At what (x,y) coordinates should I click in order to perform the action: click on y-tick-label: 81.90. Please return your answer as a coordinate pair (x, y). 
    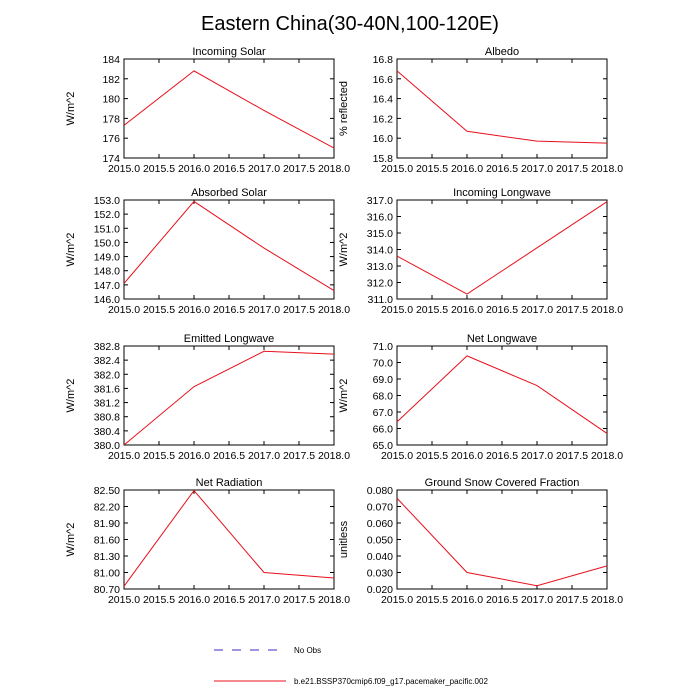
    Looking at the image, I should click on (107, 524).